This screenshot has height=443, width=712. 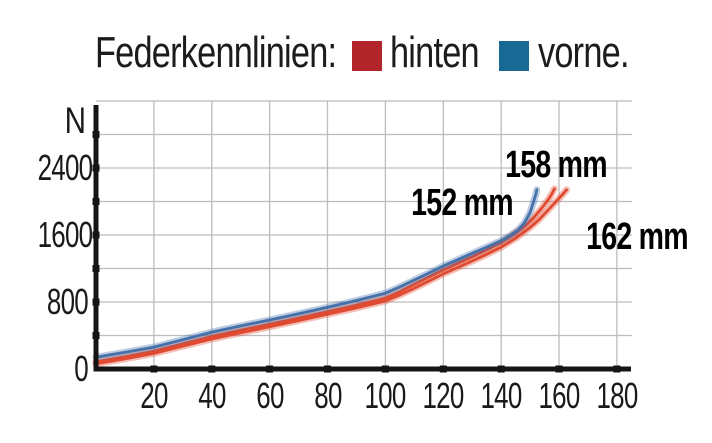 I want to click on curve-end-label: 152 mm, so click(x=462, y=203).